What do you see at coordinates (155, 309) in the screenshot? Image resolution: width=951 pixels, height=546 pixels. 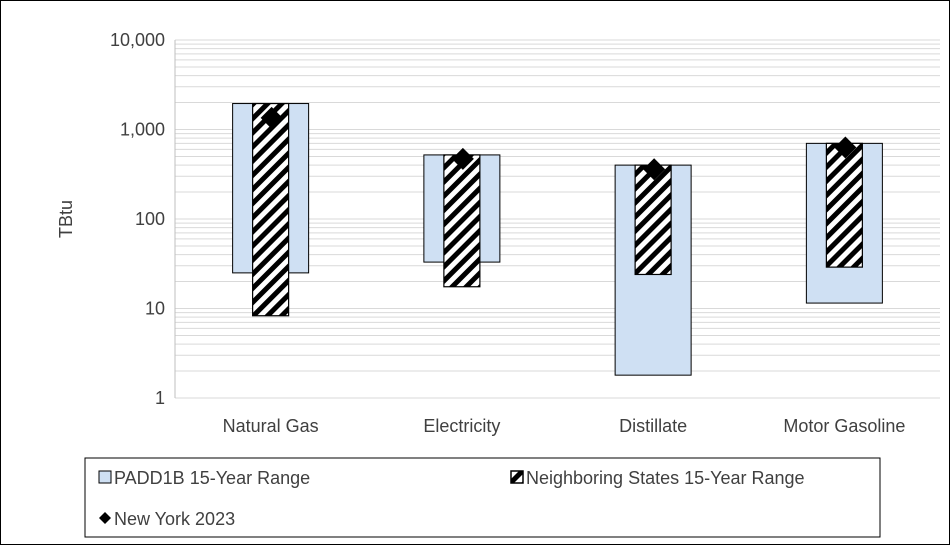 I see `y-tick-label: 10` at bounding box center [155, 309].